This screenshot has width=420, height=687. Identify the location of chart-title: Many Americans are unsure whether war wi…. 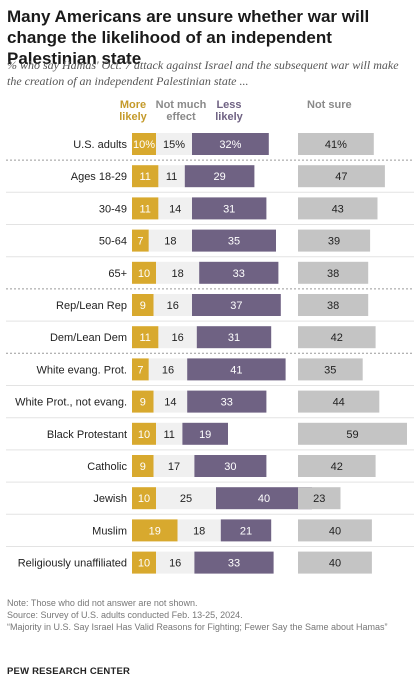
(188, 37).